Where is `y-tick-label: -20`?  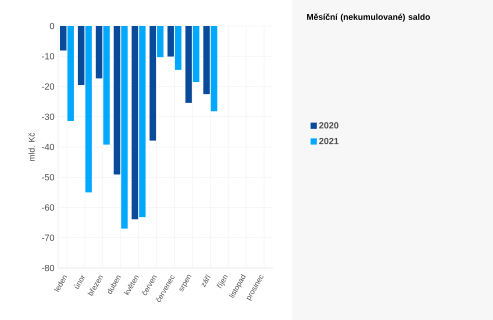 y-tick-label: -20 is located at coordinates (48, 86).